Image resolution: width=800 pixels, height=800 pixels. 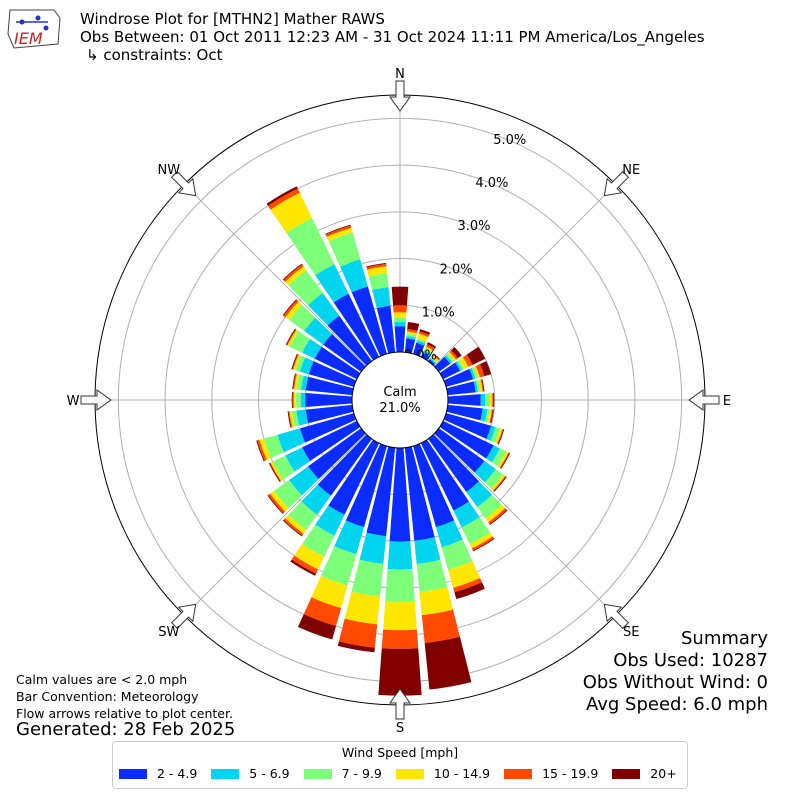 What do you see at coordinates (438, 312) in the screenshot?
I see `radial-tick-label: 1.0%` at bounding box center [438, 312].